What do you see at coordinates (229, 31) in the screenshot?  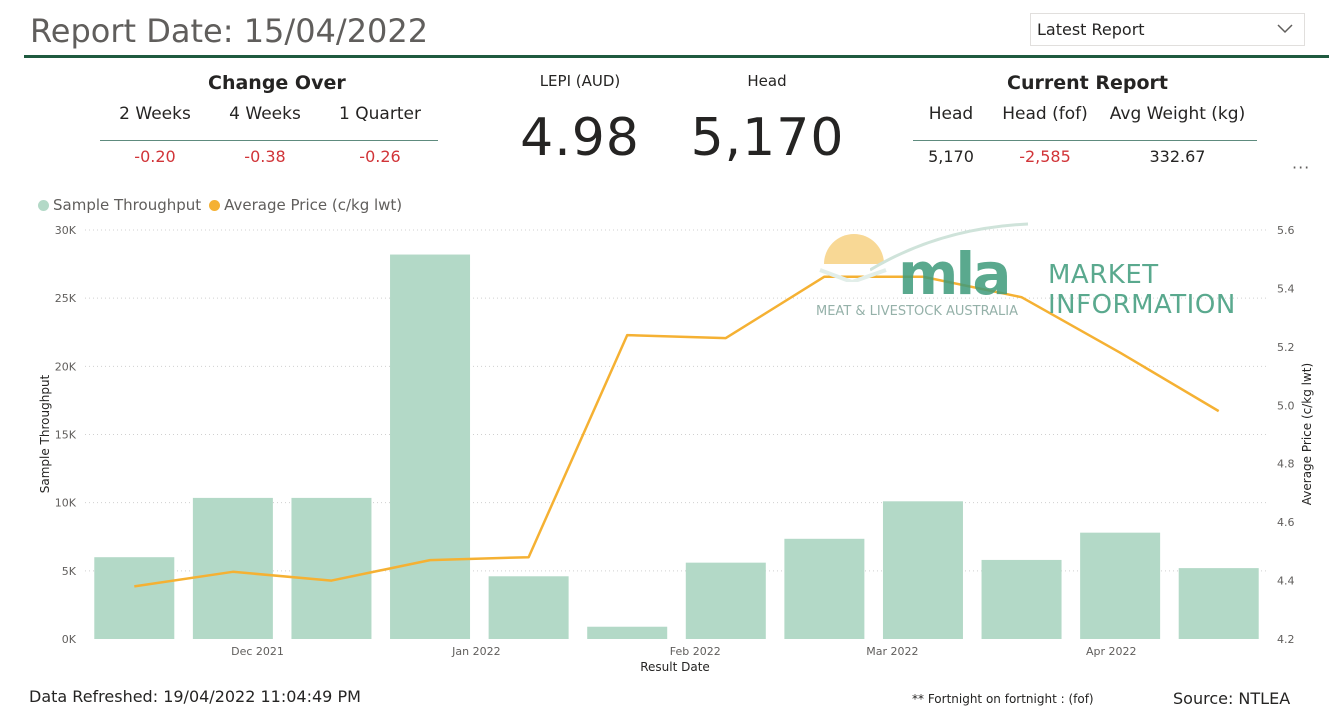 I see `report-date-title: Report Date: 15/04/2022` at bounding box center [229, 31].